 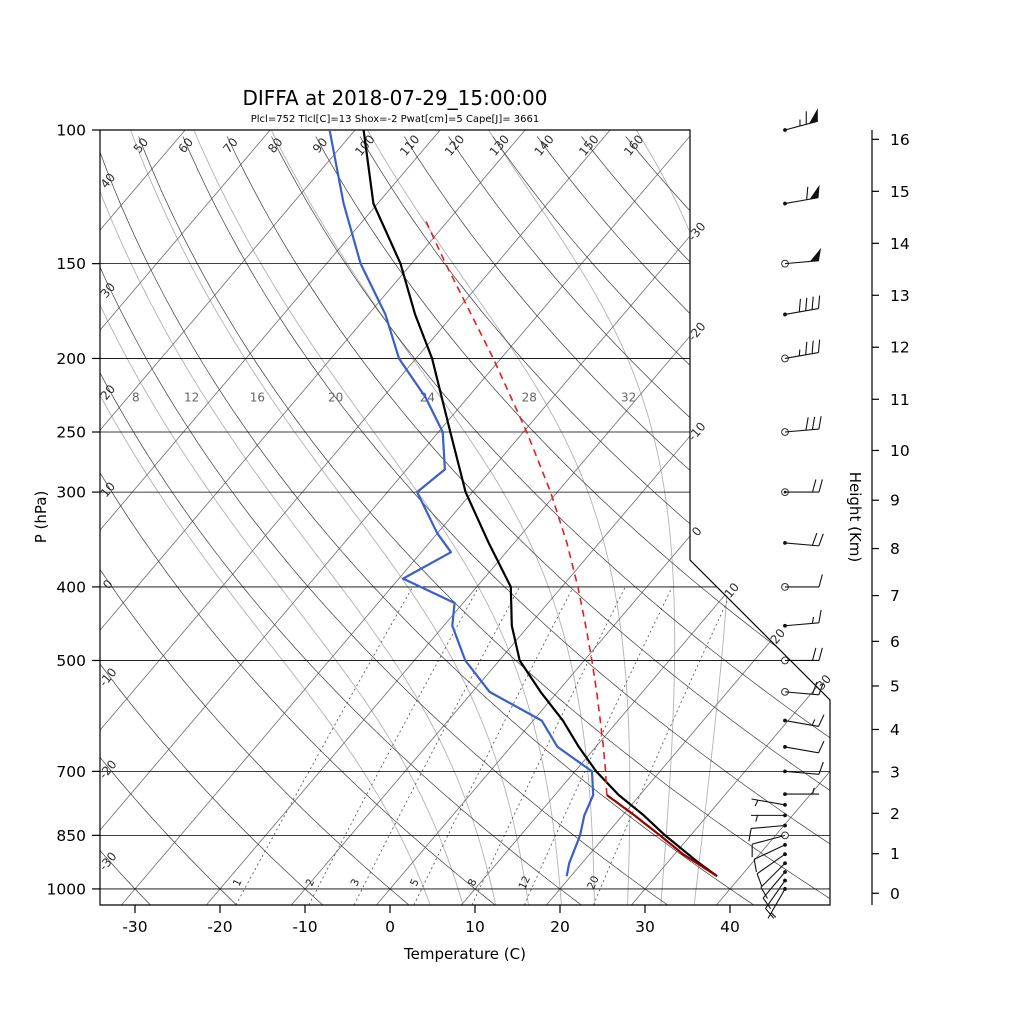 What do you see at coordinates (71, 836) in the screenshot?
I see `pressure-tick-label: 850` at bounding box center [71, 836].